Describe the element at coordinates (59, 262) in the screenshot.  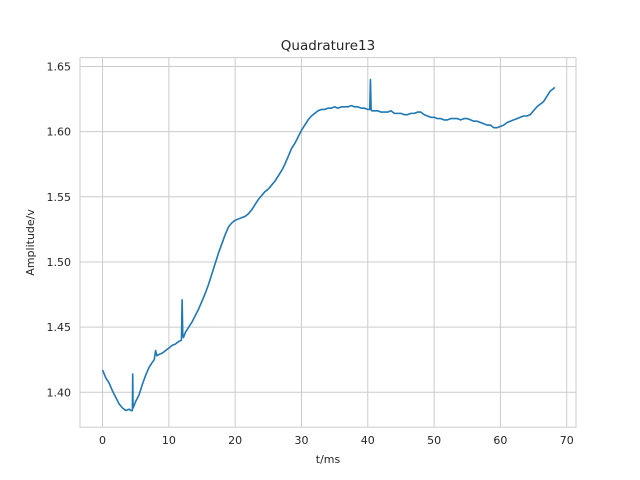
I see `y-tick-label: 1.50` at that location.